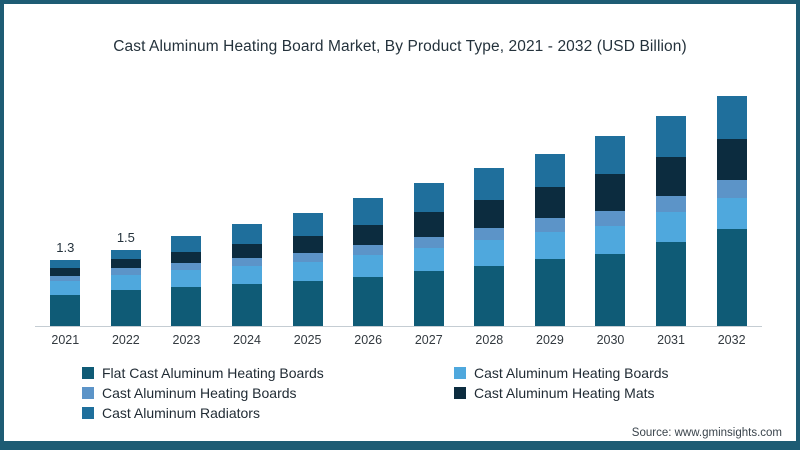  What do you see at coordinates (126, 198) in the screenshot?
I see `bar-column: 1.5` at bounding box center [126, 198].